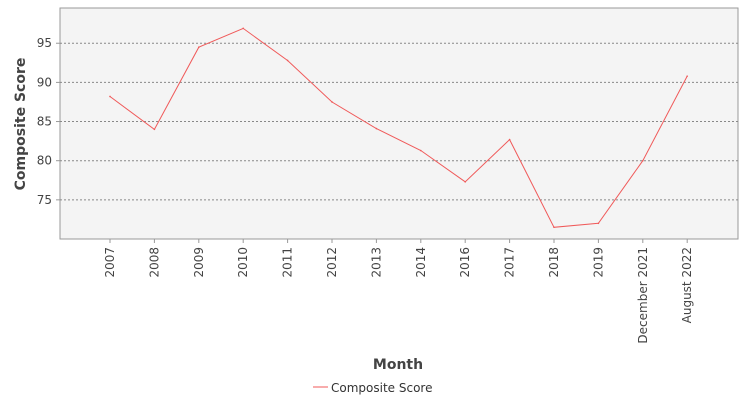  Describe the element at coordinates (199, 262) in the screenshot. I see `x-tick-label: 2009` at that location.